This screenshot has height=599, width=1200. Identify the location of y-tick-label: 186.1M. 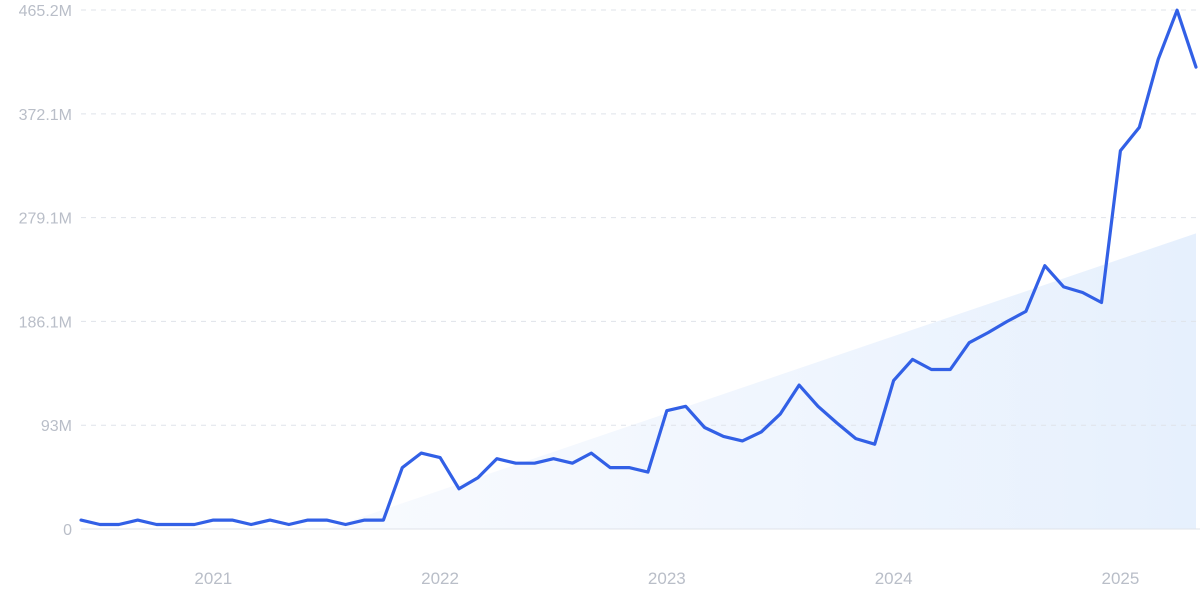
(45, 322).